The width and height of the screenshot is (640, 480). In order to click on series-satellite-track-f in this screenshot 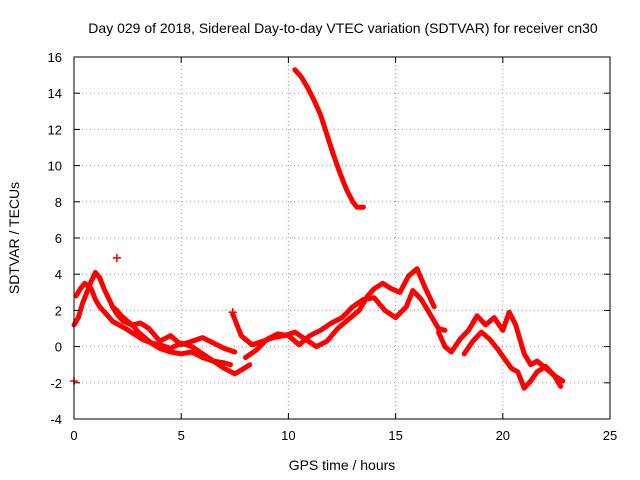, I will do `click(329, 138)`.